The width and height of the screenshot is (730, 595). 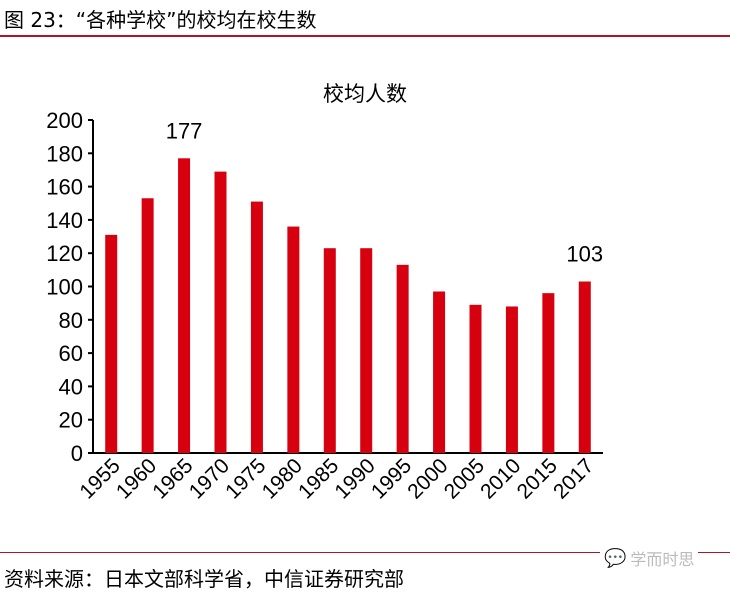 I want to click on bar-1970, so click(x=220, y=312).